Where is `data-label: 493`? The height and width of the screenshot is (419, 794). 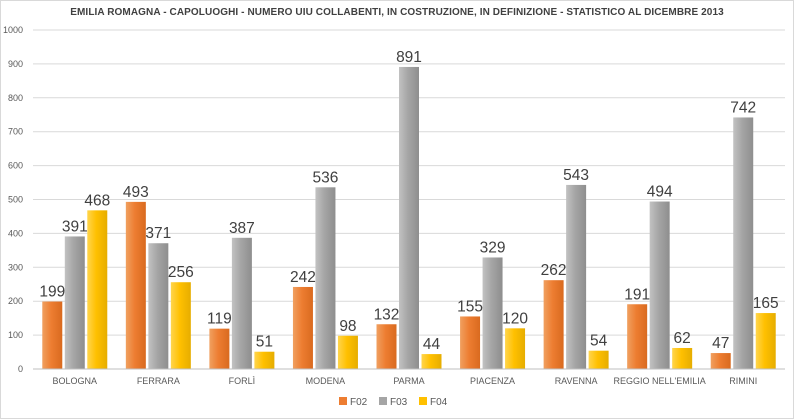
data-label: 493 is located at coordinates (136, 192).